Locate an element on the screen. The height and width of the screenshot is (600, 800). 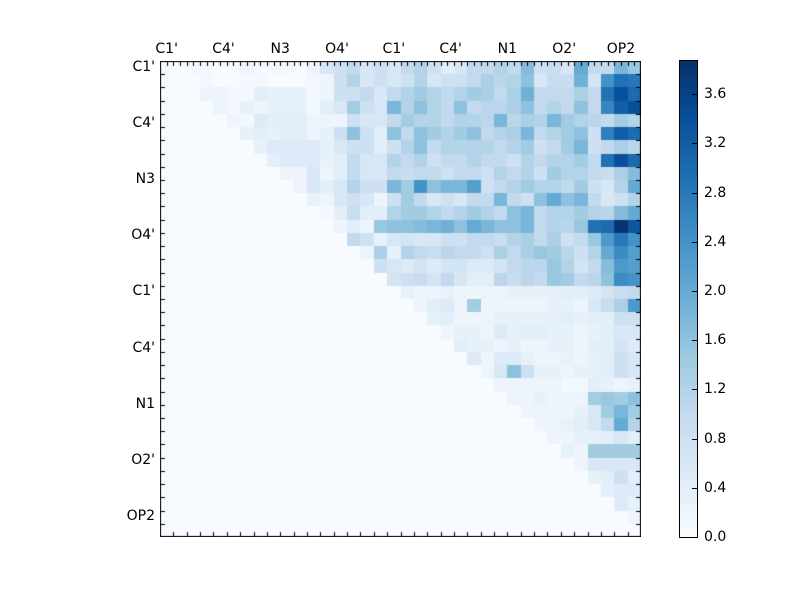
colorbar-tick-label: 0.4 is located at coordinates (715, 487).